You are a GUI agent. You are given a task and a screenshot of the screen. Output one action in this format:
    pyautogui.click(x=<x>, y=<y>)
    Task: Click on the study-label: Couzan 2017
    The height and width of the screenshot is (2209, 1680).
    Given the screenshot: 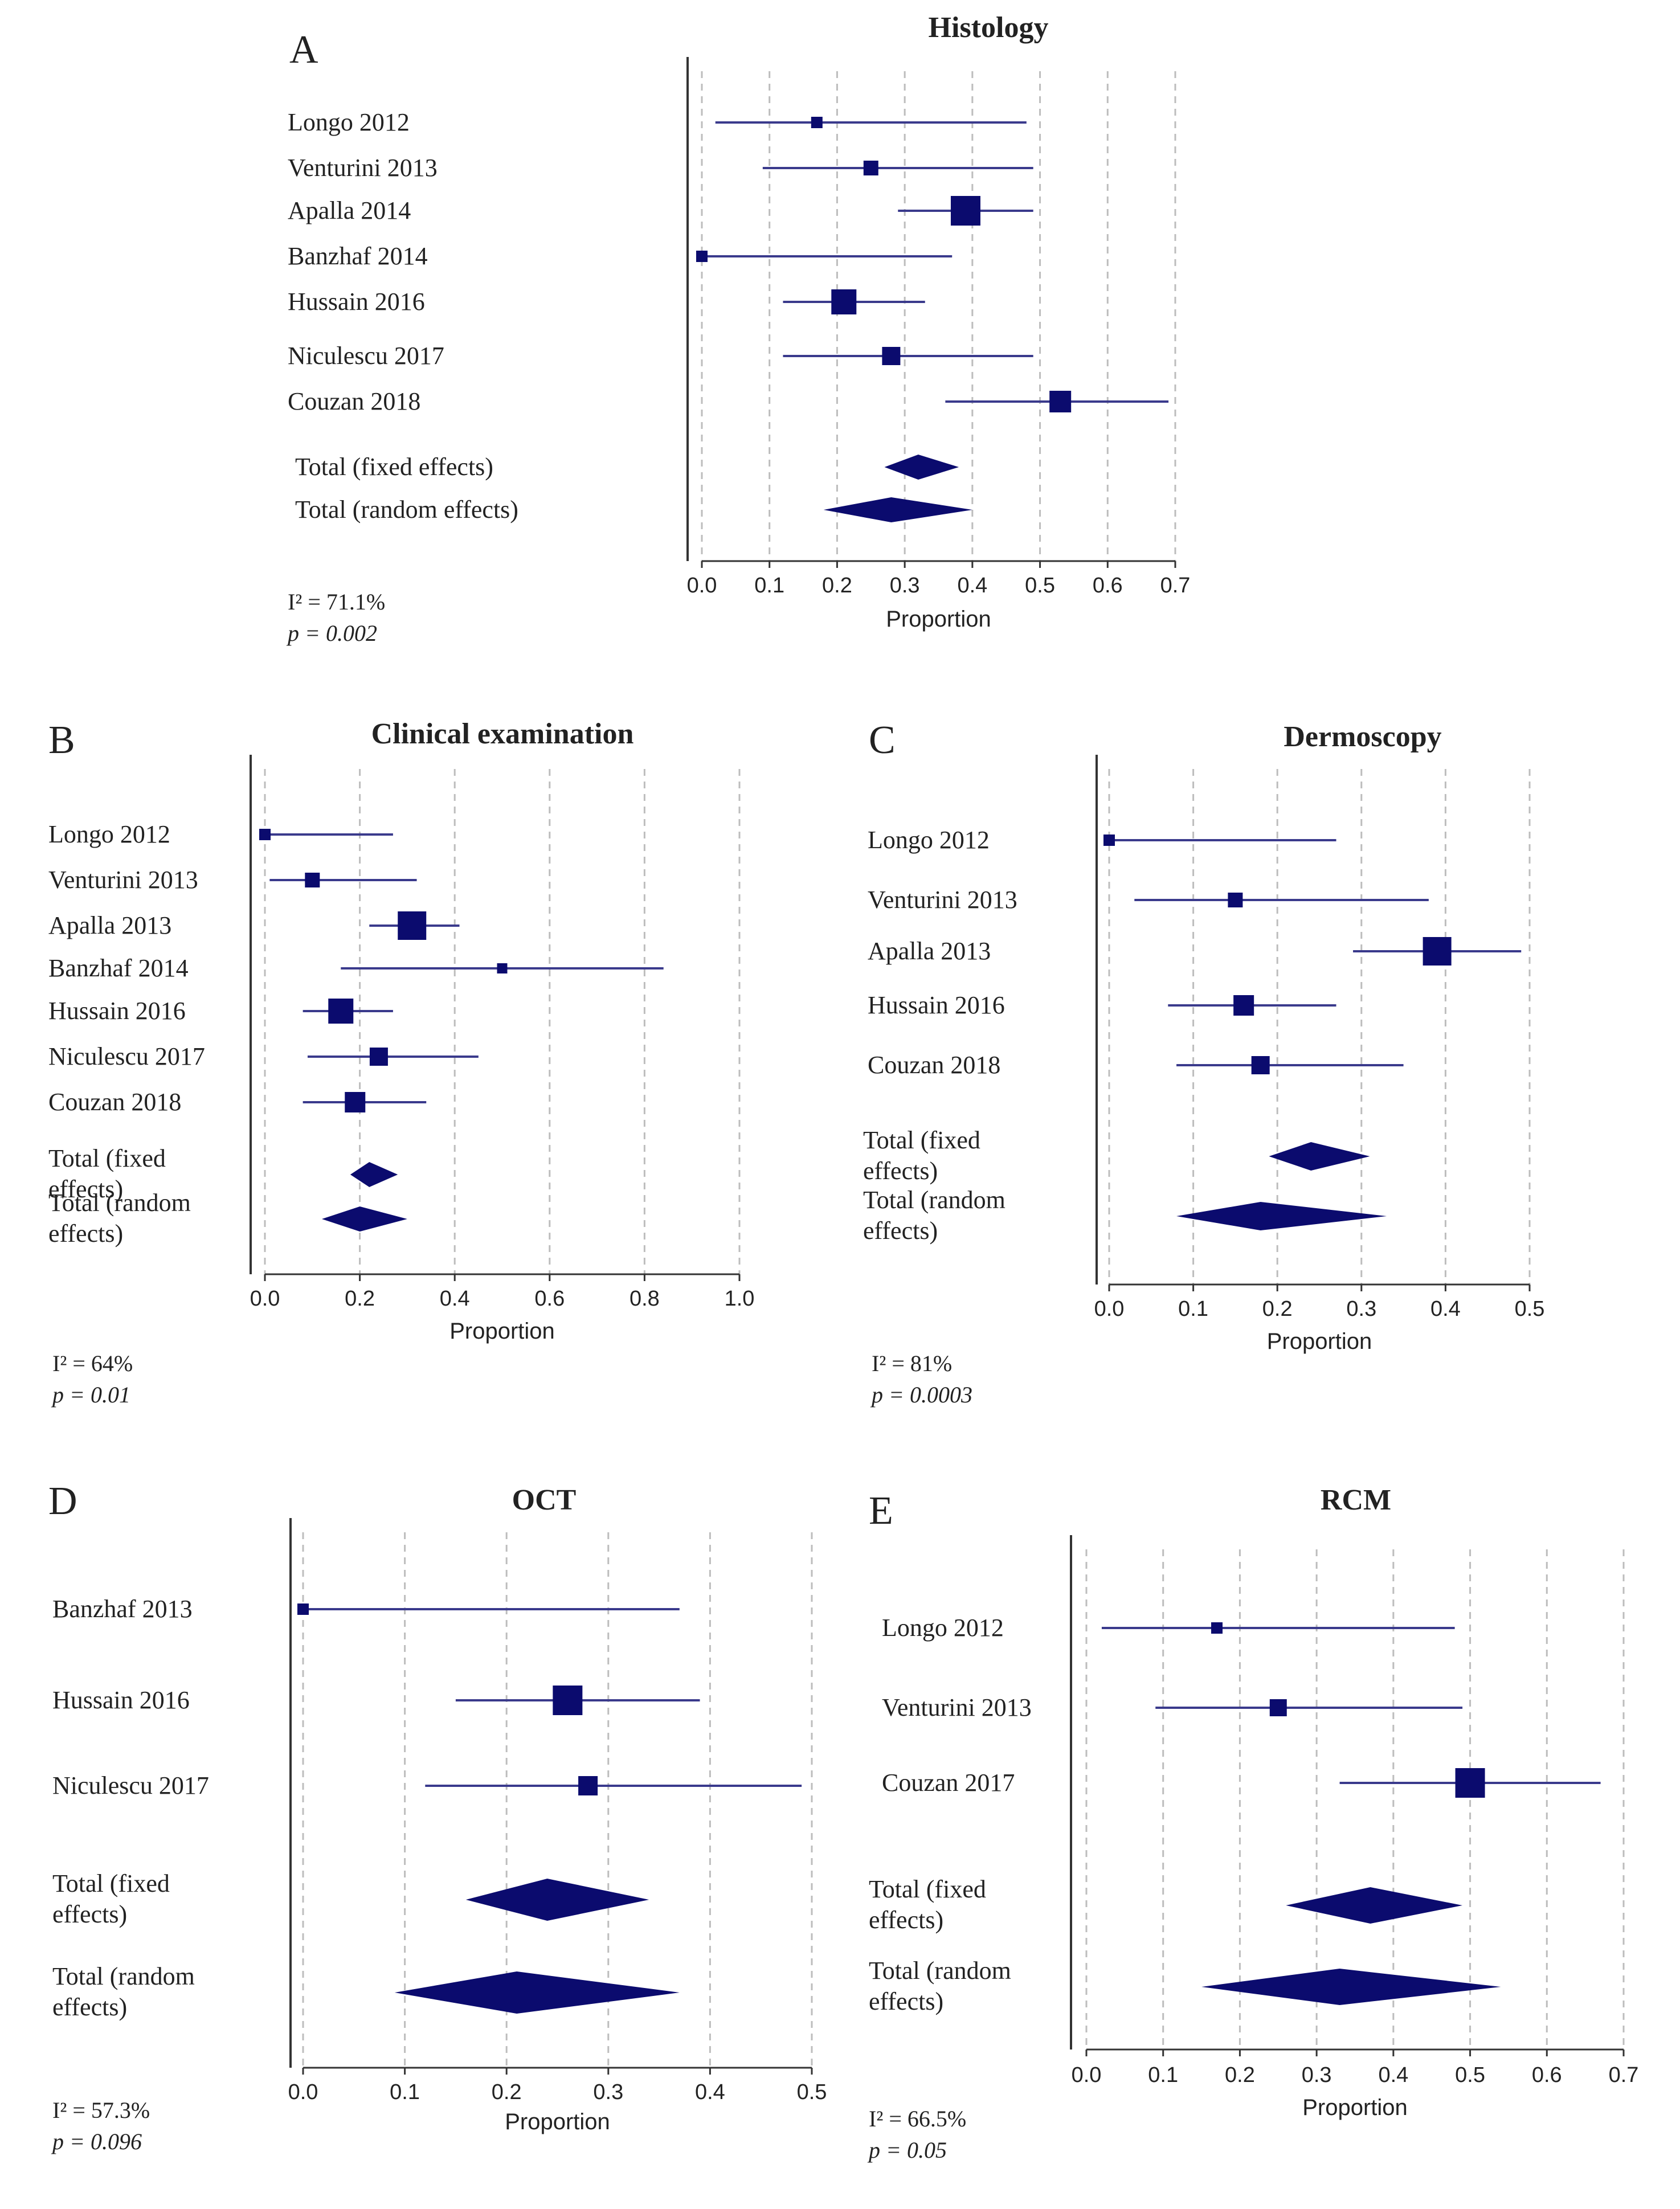 What is the action you would take?
    pyautogui.click(x=948, y=1783)
    